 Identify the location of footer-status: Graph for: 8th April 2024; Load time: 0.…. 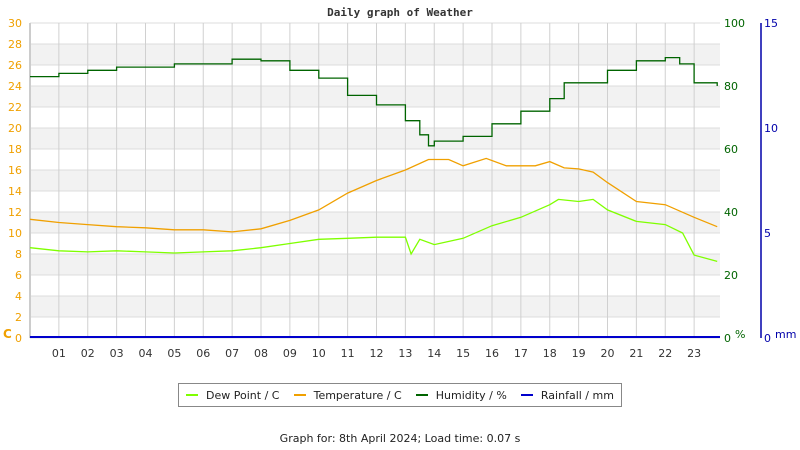
(400, 438).